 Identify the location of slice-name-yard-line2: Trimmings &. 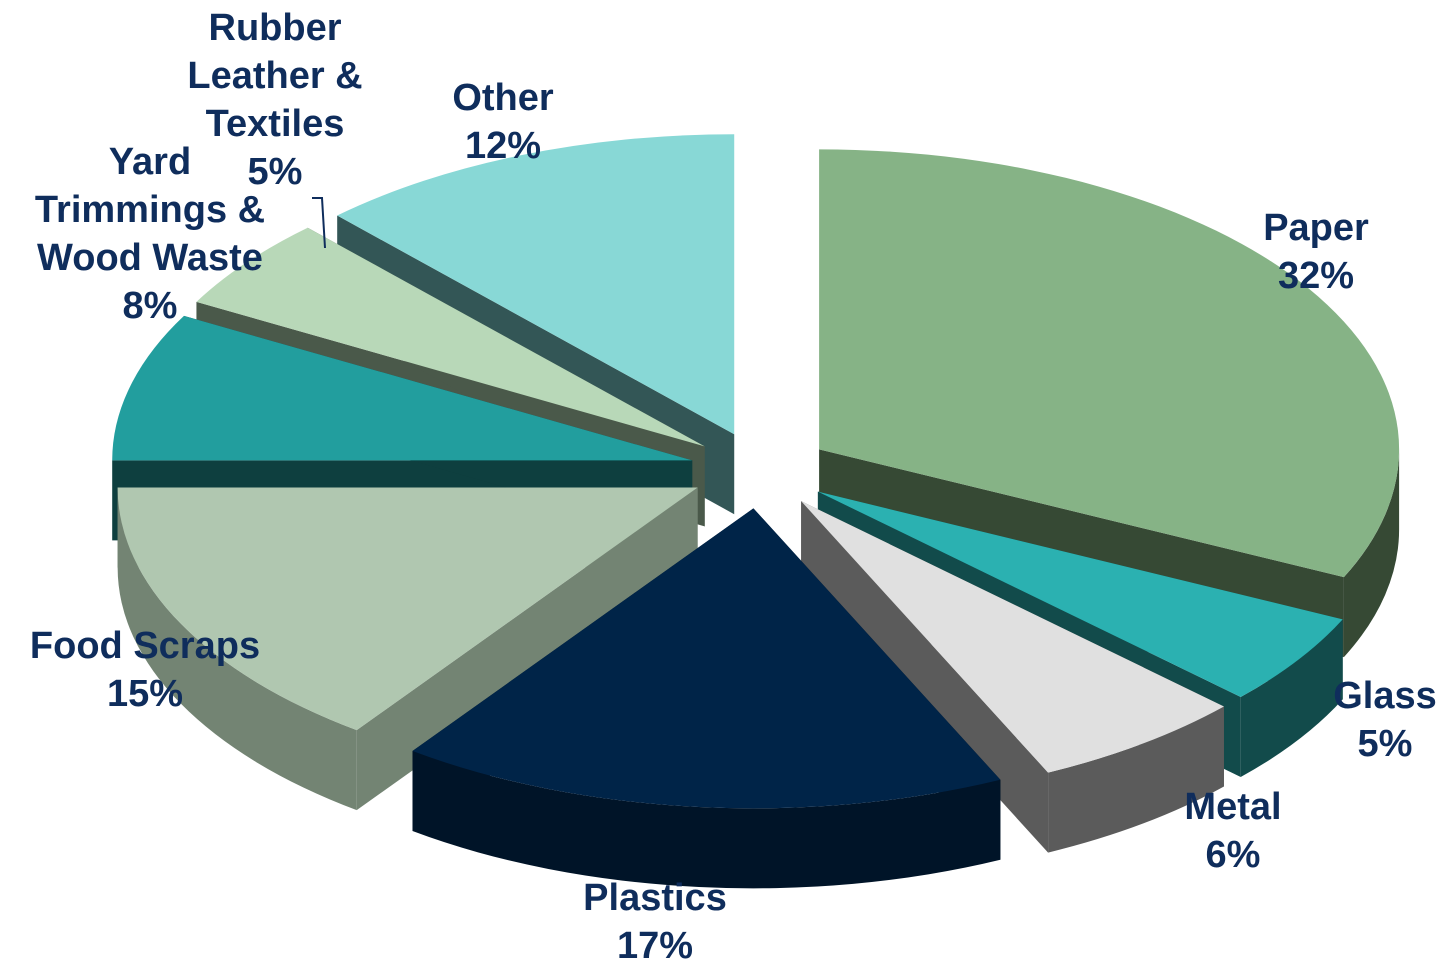
(150, 210).